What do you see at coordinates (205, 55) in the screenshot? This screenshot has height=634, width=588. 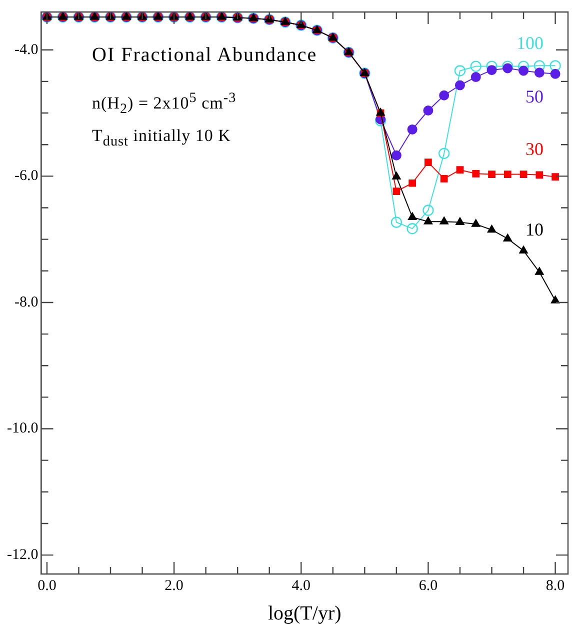 I see `text: OI Fractional Abundance` at bounding box center [205, 55].